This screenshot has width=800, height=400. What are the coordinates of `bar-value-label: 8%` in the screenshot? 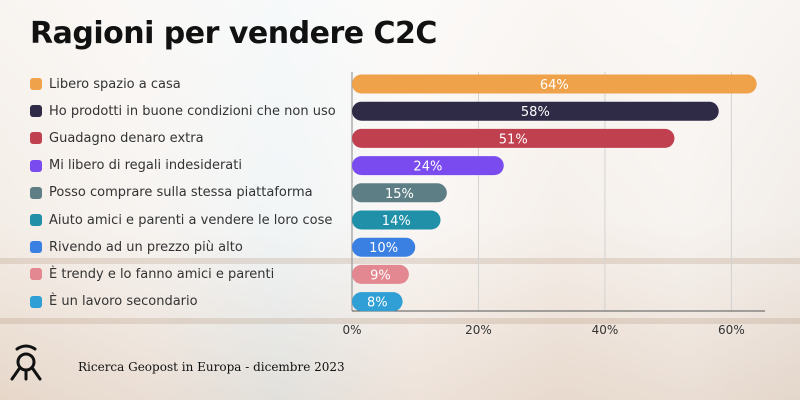 It's located at (377, 303).